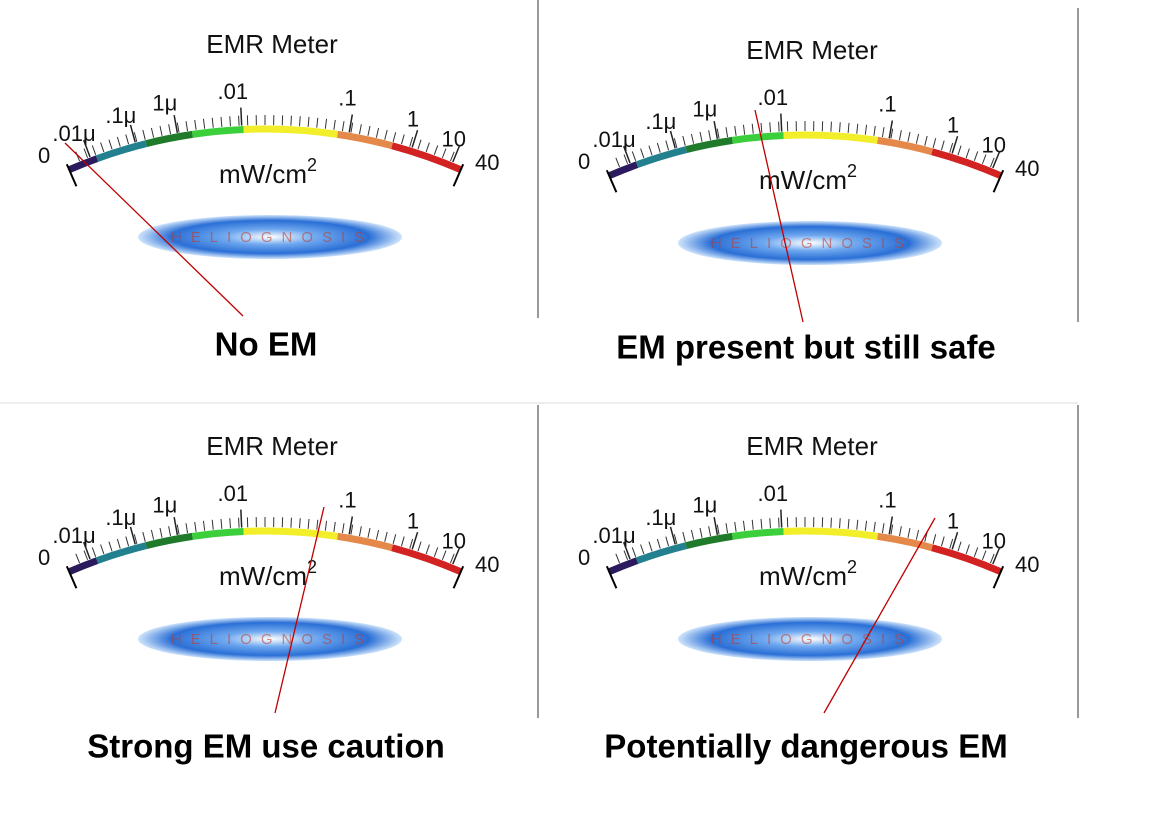 The image size is (1162, 828). Describe the element at coordinates (613, 139) in the screenshot. I see `scale-label: .01μ` at that location.